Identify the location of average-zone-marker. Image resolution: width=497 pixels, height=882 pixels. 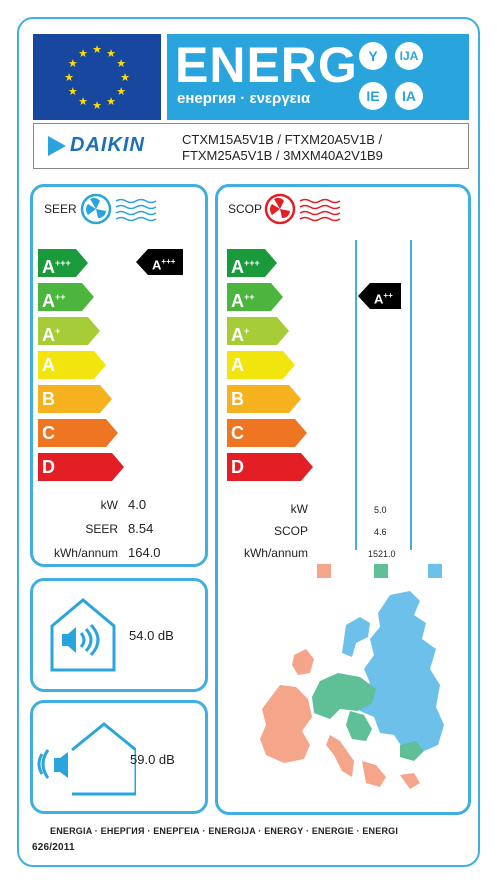
(381, 571).